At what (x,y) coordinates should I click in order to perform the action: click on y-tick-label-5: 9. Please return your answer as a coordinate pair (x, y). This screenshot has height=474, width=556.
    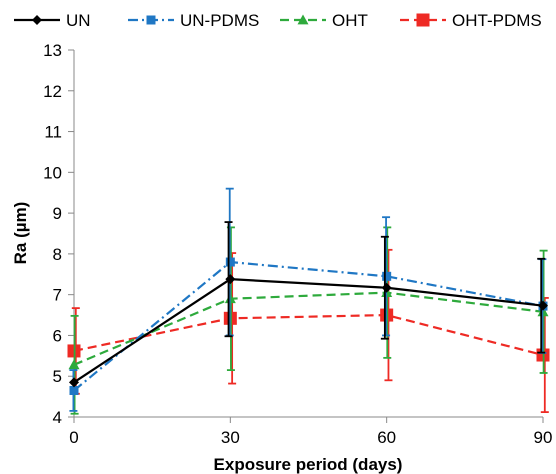
    Looking at the image, I should click on (57, 213).